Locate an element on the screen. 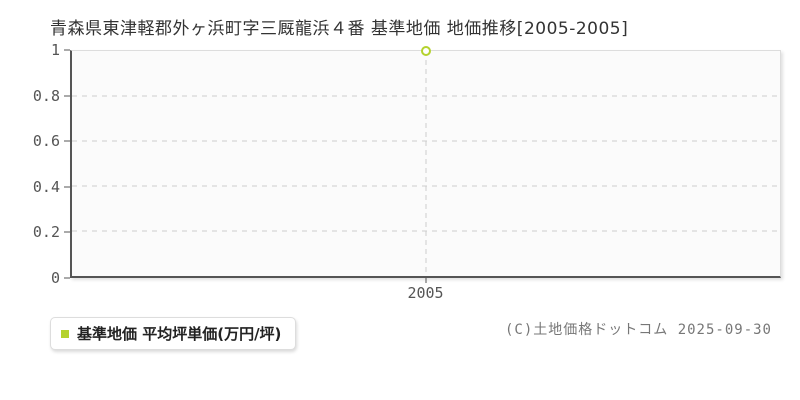 This screenshot has height=400, width=800. y-tick-label: 0 is located at coordinates (55, 278).